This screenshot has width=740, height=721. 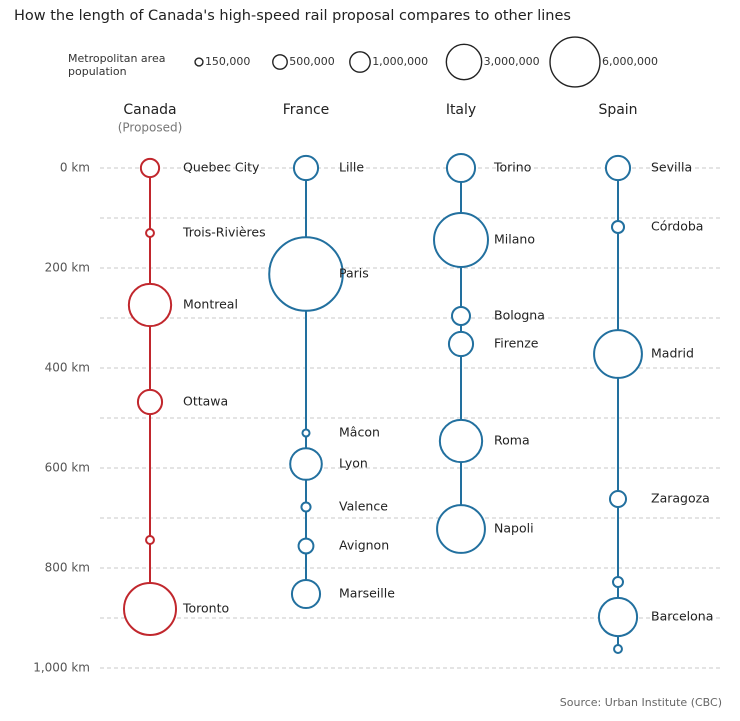 What do you see at coordinates (367, 593) in the screenshot?
I see `station-label: Marseille` at bounding box center [367, 593].